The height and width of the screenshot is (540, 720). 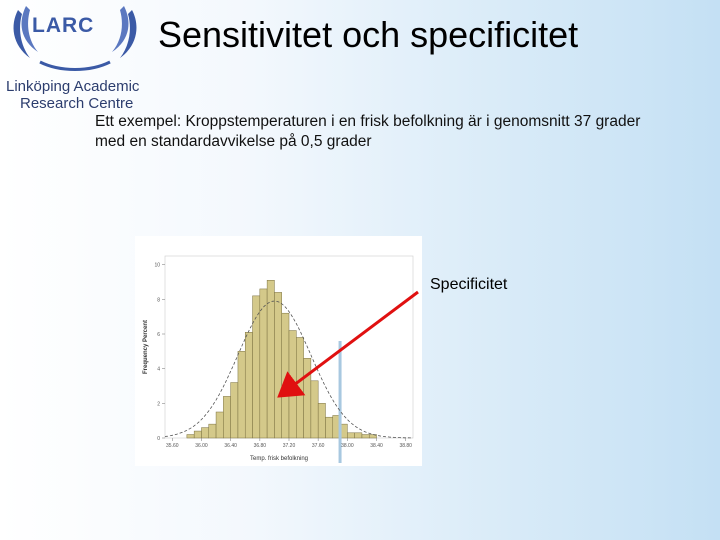 What do you see at coordinates (376, 446) in the screenshot?
I see `x-tick-label: 38.40` at bounding box center [376, 446].